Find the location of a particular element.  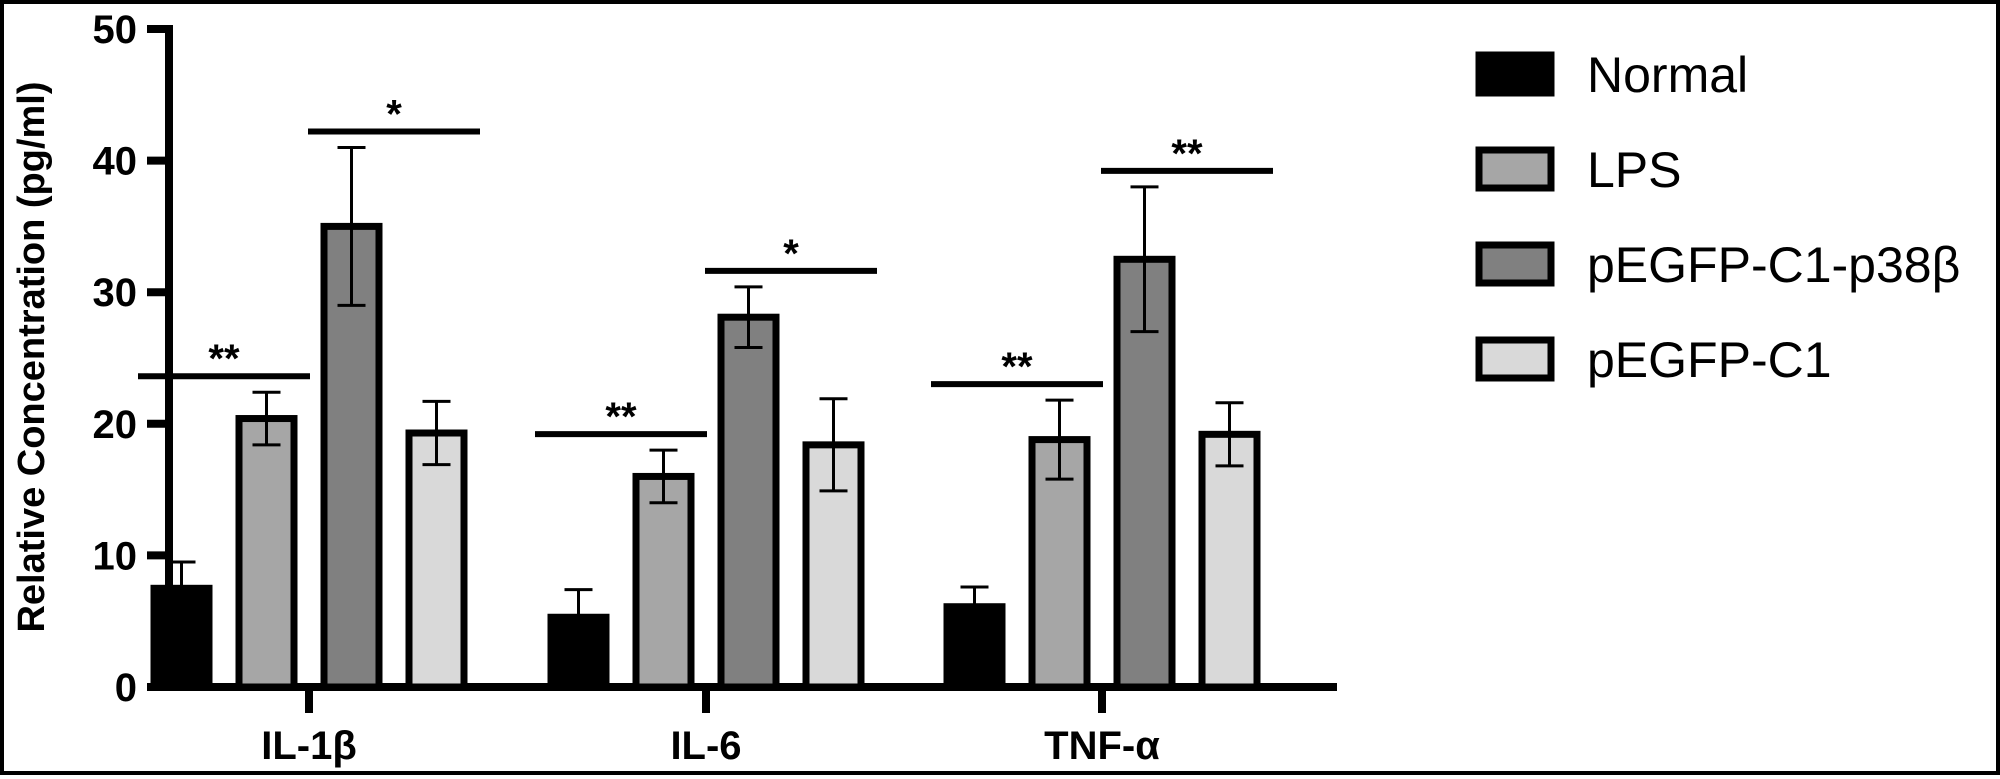

legend-label: Normal is located at coordinates (1667, 75).